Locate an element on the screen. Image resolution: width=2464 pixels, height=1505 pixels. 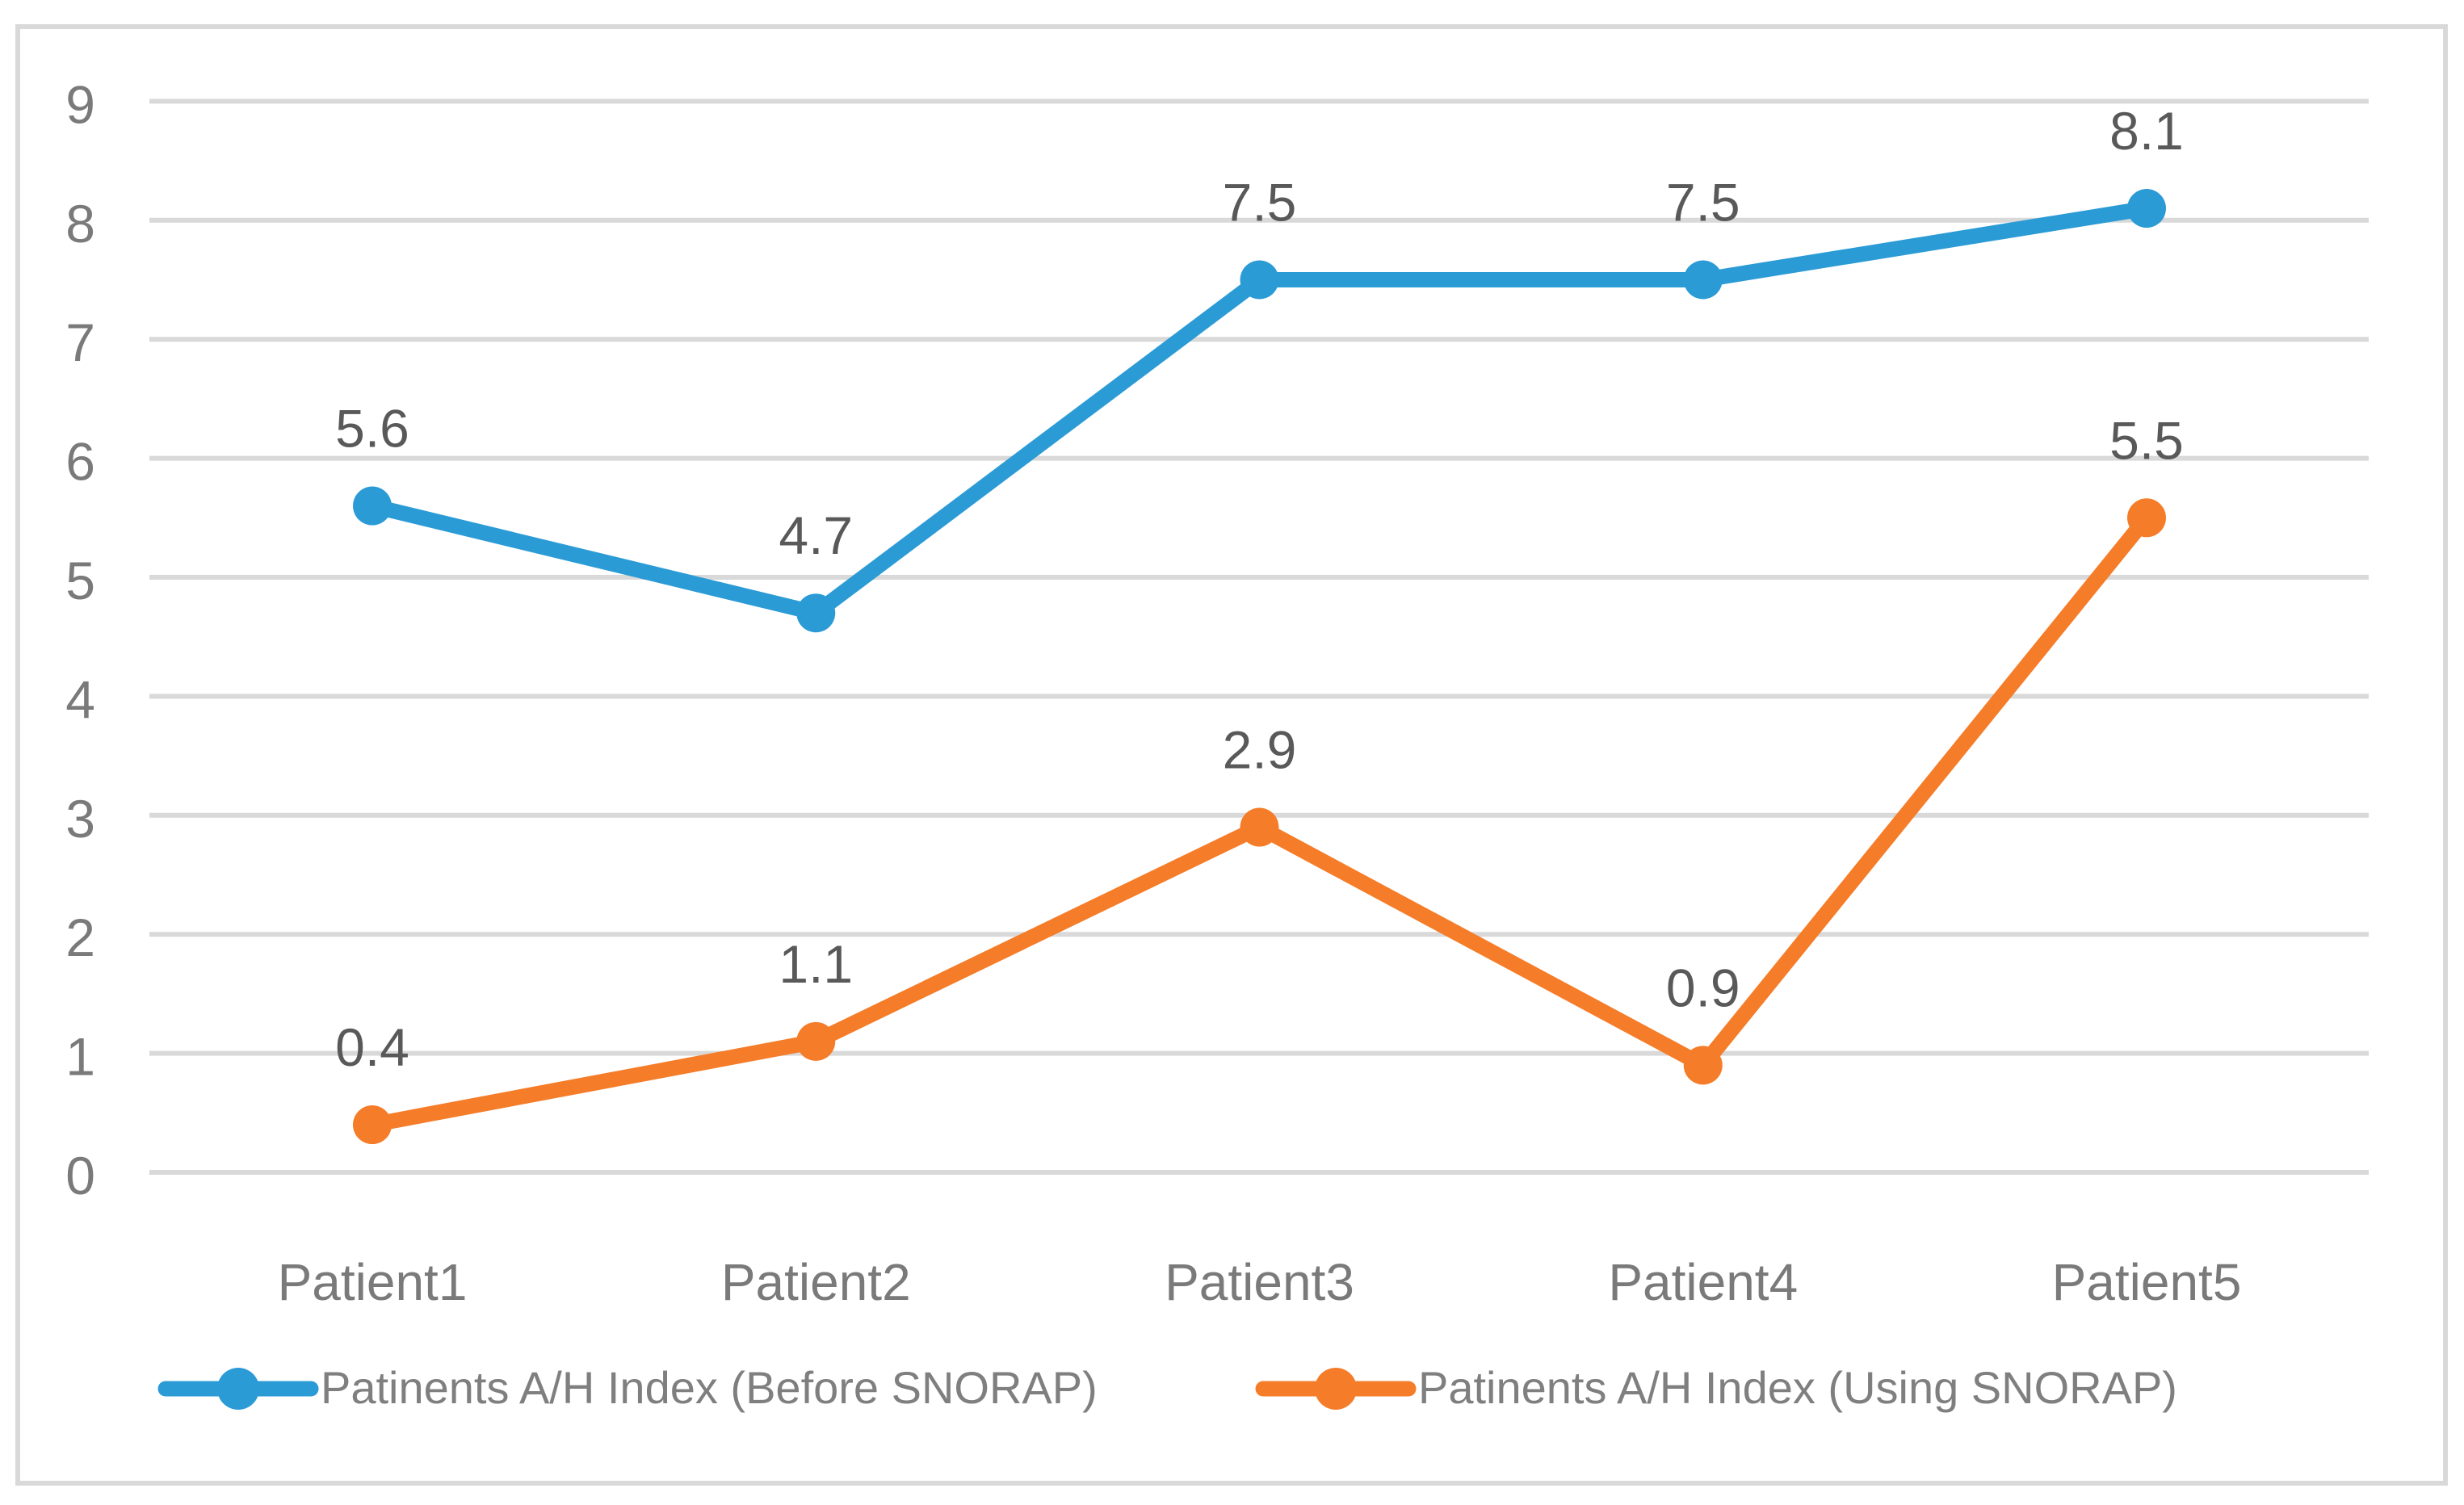
y-tick-label: 6 is located at coordinates (80, 462).